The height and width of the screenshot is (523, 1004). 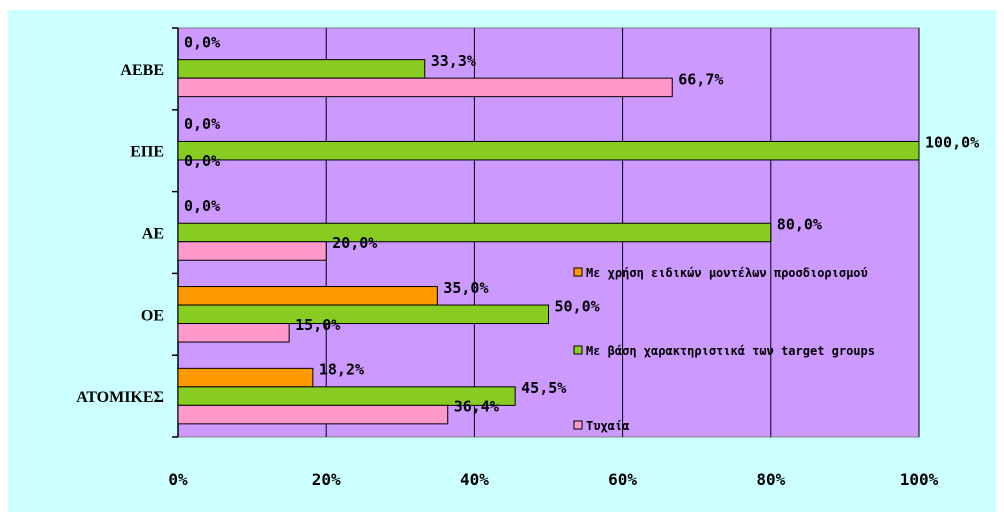 I want to click on data-label: 45,5%, so click(x=543, y=388).